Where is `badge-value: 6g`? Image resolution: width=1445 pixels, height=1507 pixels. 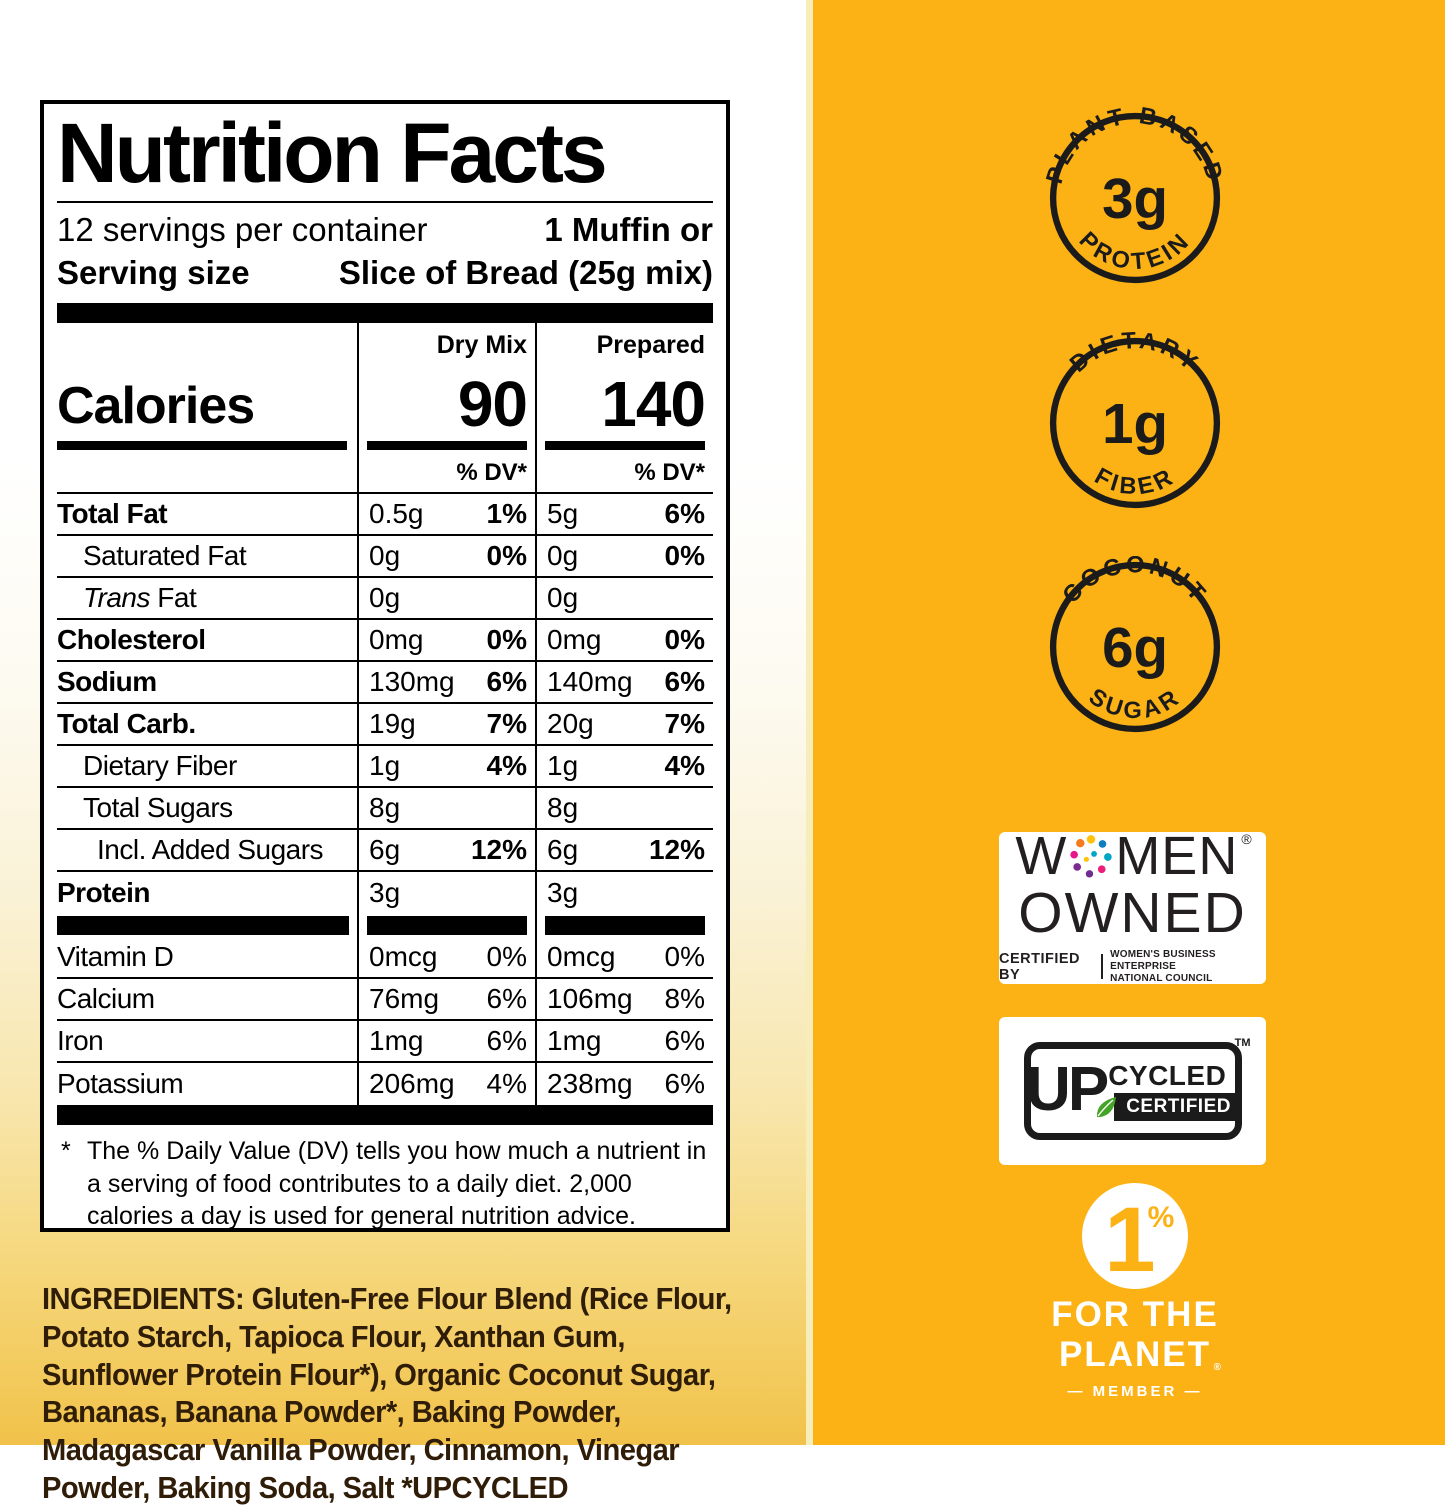
badge-value: 6g is located at coordinates (1135, 647).